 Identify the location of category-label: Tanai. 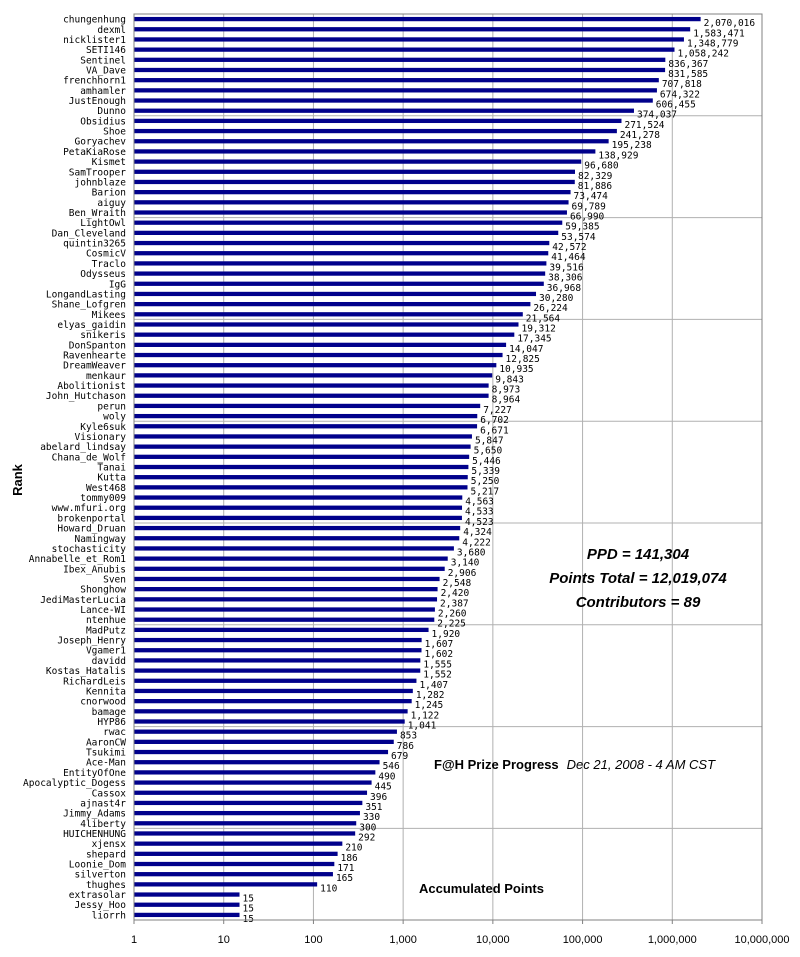
(111, 468).